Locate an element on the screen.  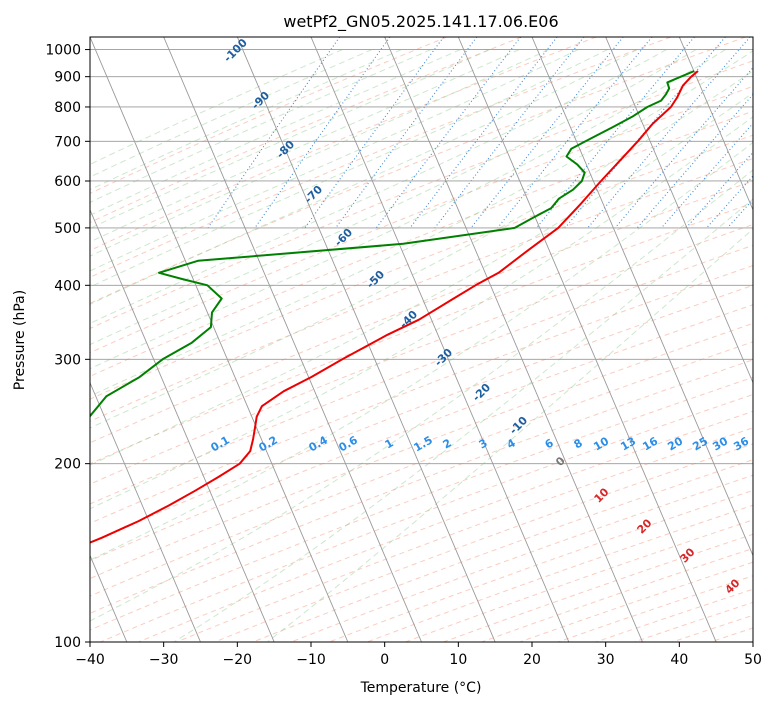
x-tick-label: 50 is located at coordinates (753, 660).